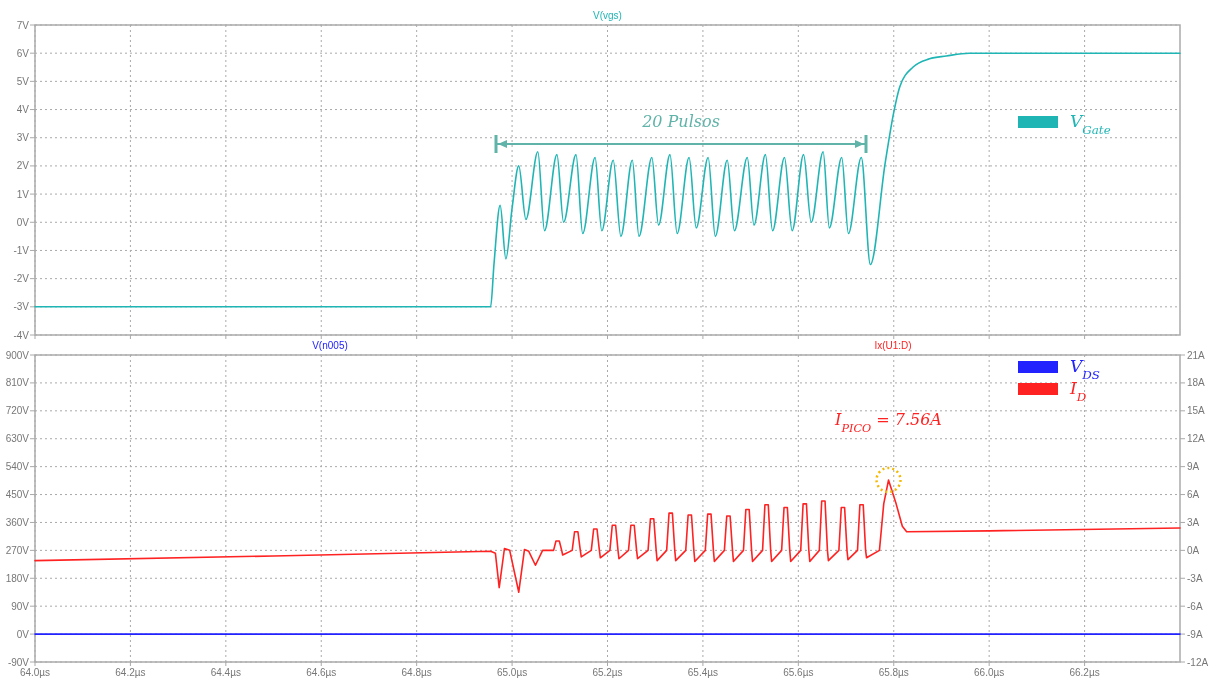  What do you see at coordinates (20, 606) in the screenshot?
I see `y-tick-label: 90V` at bounding box center [20, 606].